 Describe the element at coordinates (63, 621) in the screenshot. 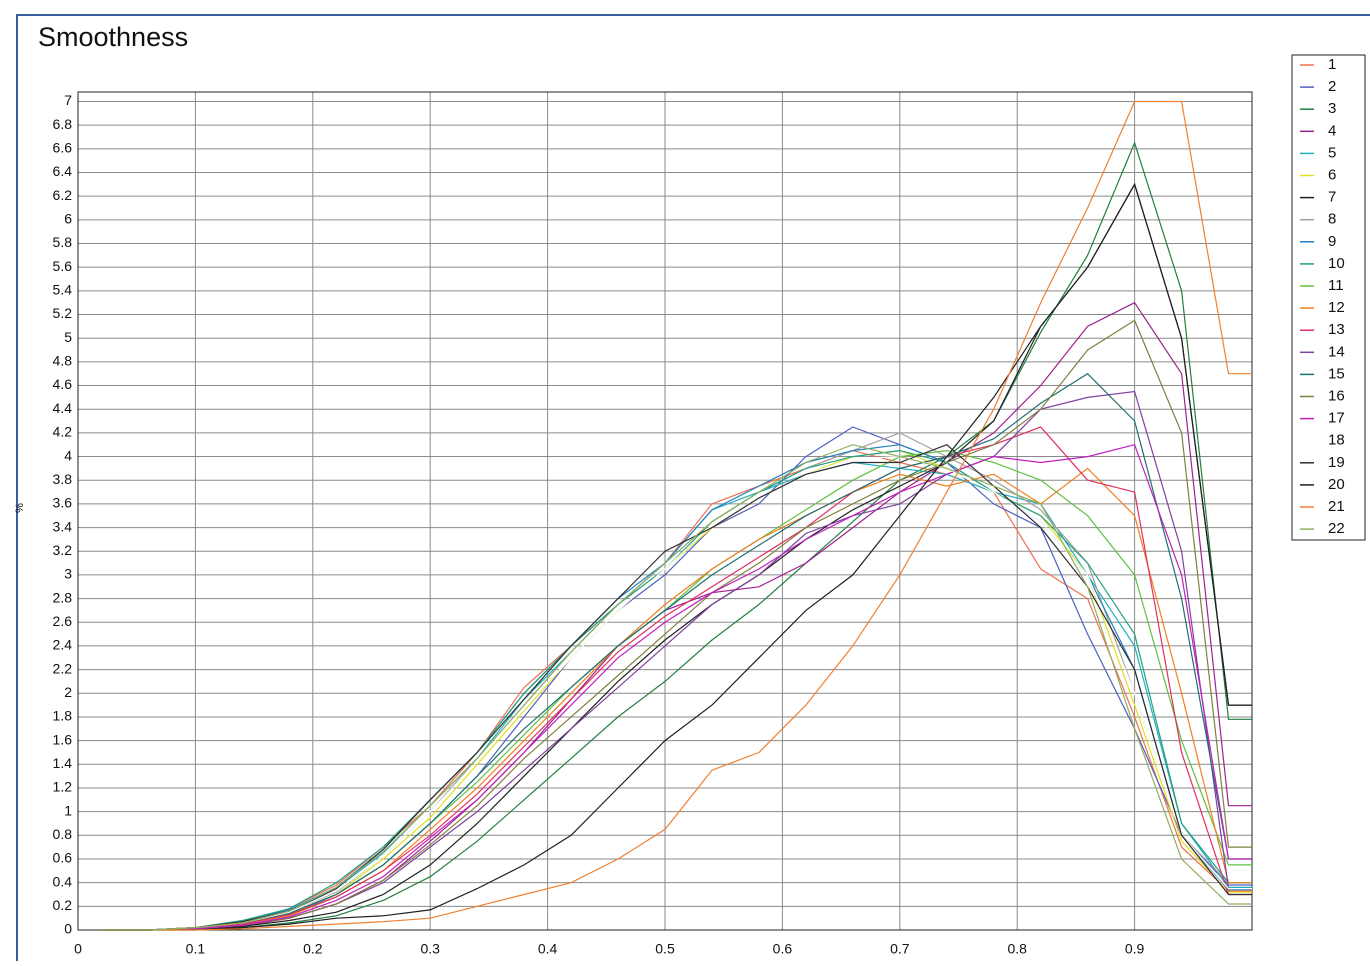

I see `y-tick-label: 2.6` at that location.